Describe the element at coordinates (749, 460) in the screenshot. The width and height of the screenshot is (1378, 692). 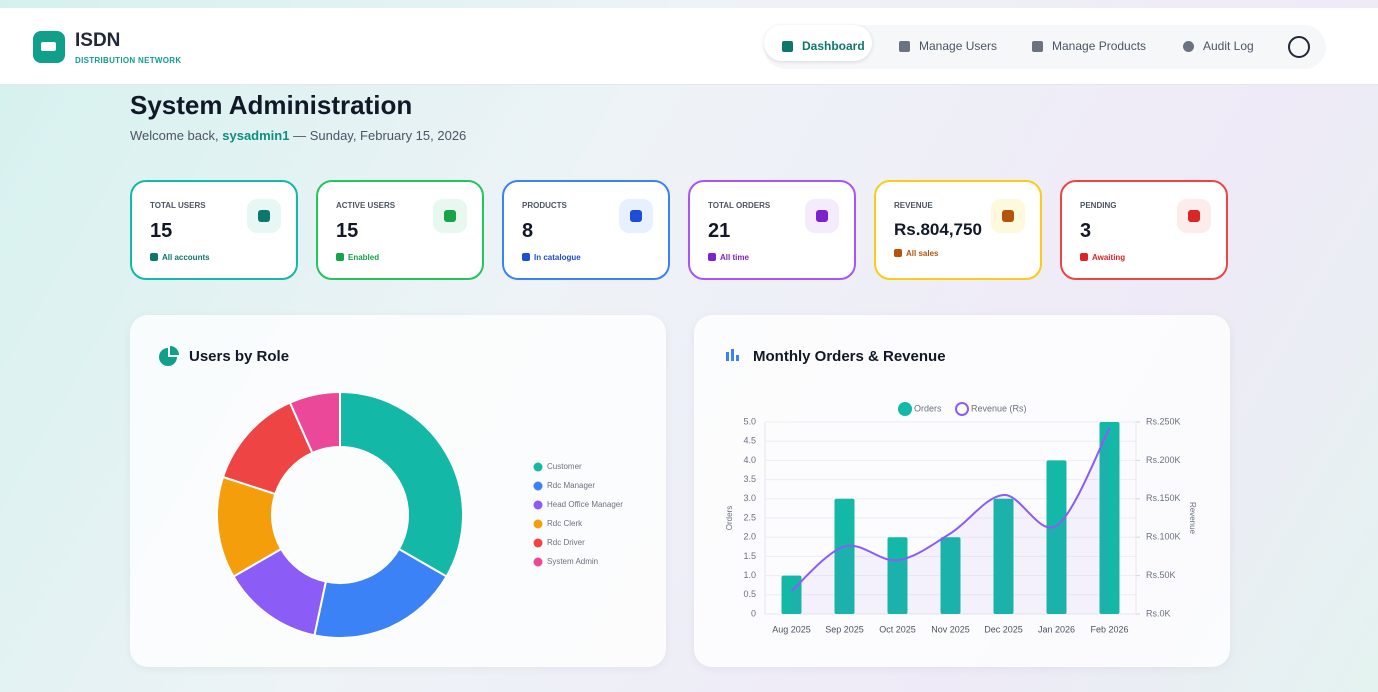
I see `y-tick-label: 4.0` at that location.